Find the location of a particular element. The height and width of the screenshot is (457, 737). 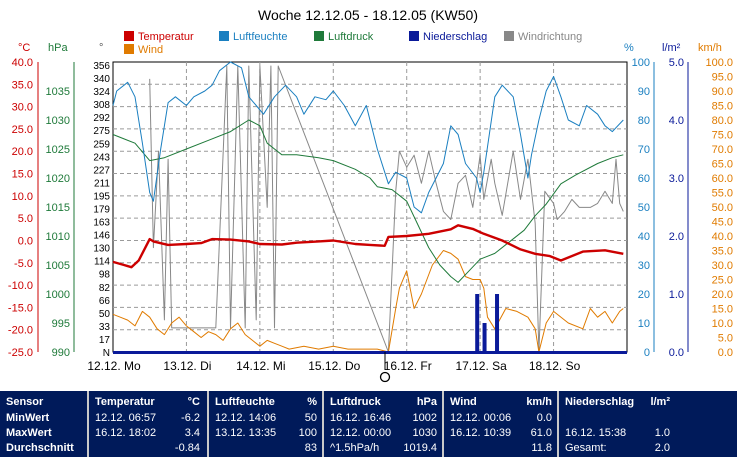

cell-rain-time: 16.12. 15:38 is located at coordinates (596, 433).